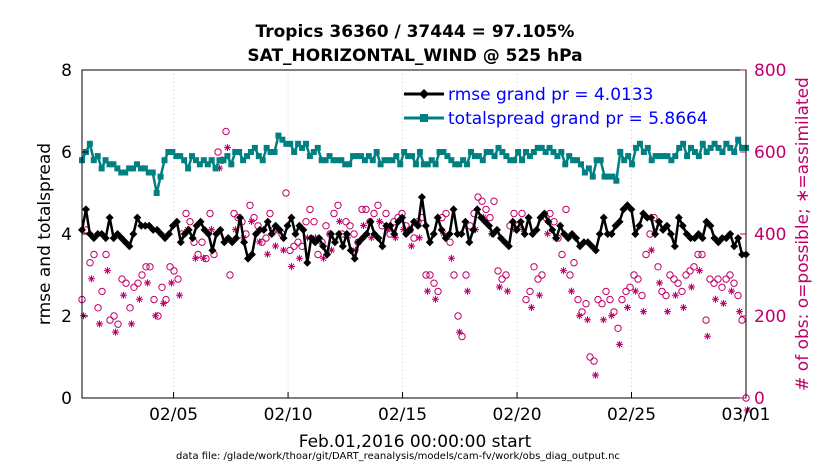 The image size is (830, 470). What do you see at coordinates (746, 415) in the screenshot?
I see `x-tick-label: 03/01` at bounding box center [746, 415].